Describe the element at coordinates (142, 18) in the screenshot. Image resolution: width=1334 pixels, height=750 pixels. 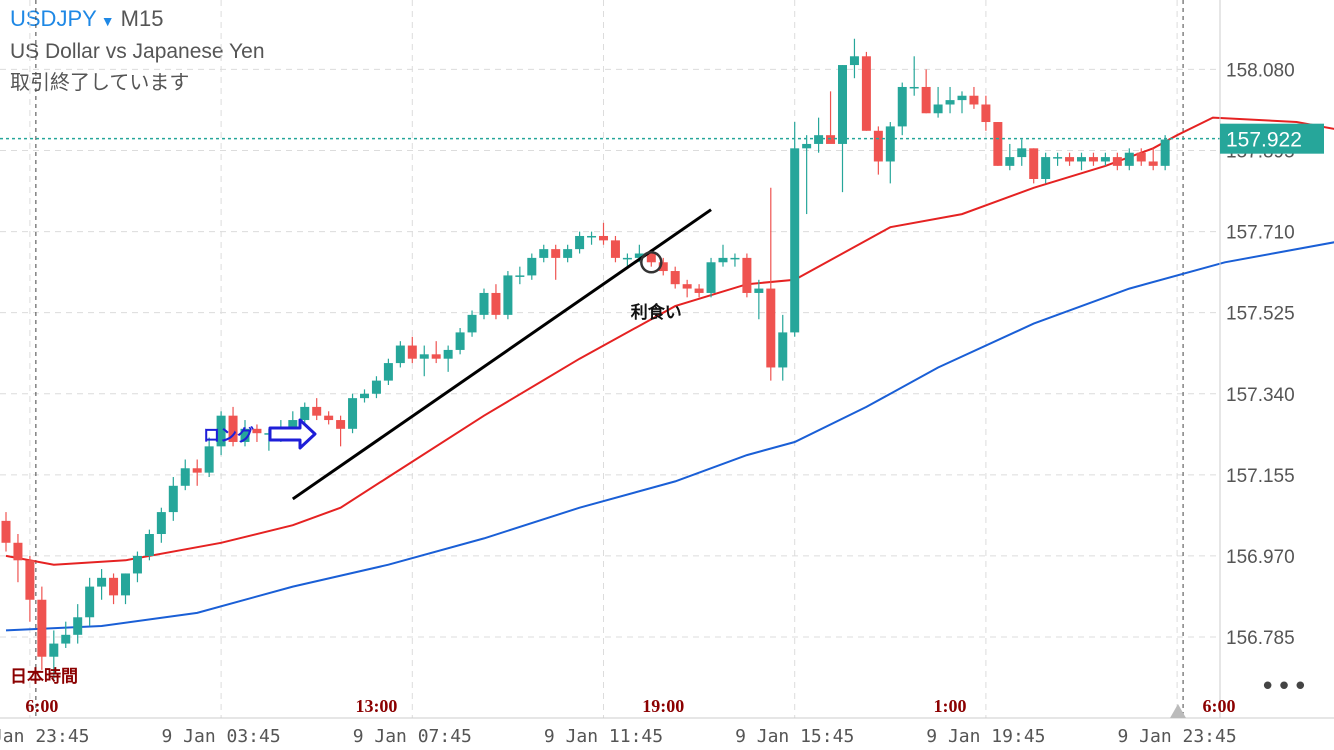
I see `timeframe-label: M15` at that location.